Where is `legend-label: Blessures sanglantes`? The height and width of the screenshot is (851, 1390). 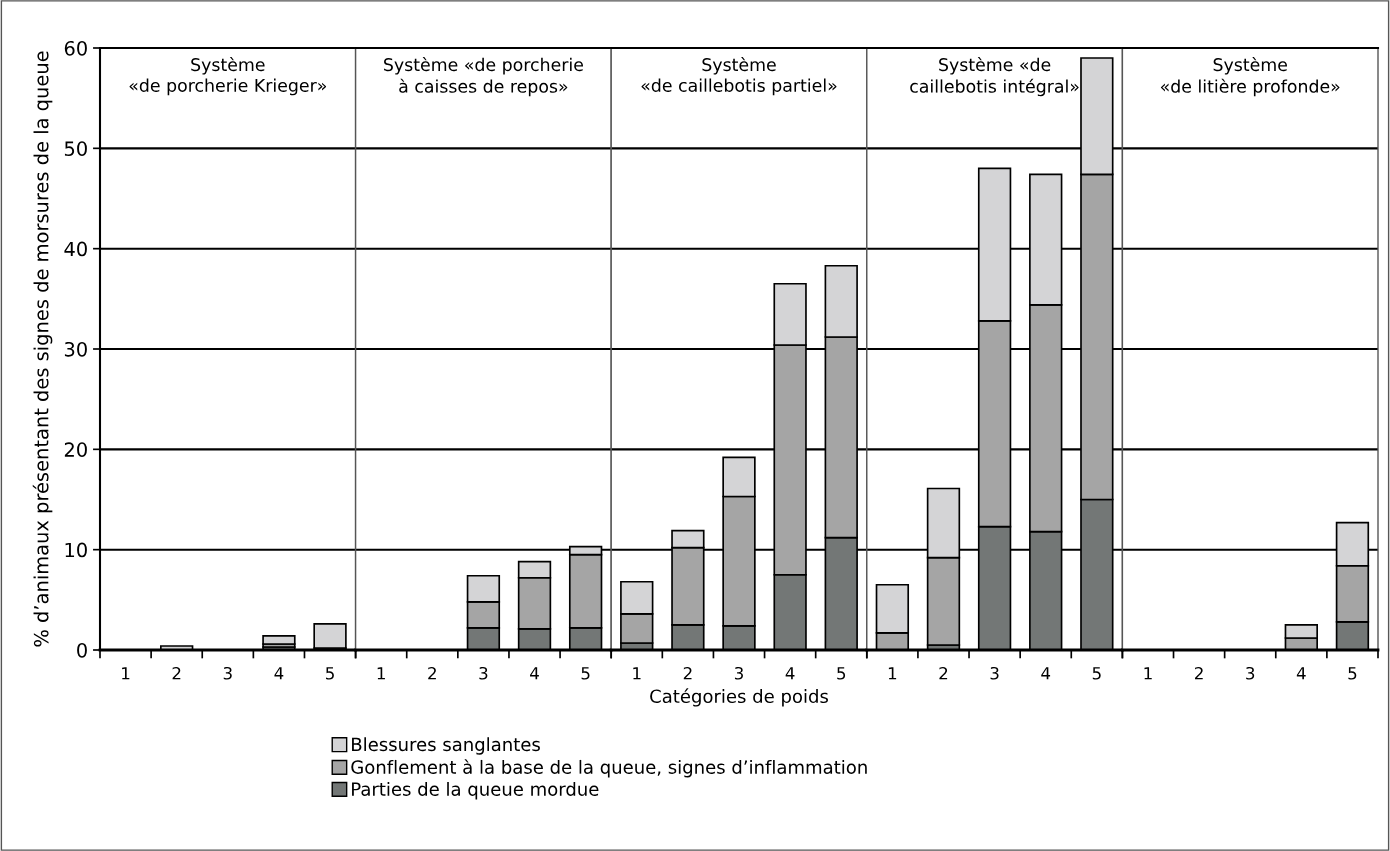 legend-label: Blessures sanglantes is located at coordinates (446, 746).